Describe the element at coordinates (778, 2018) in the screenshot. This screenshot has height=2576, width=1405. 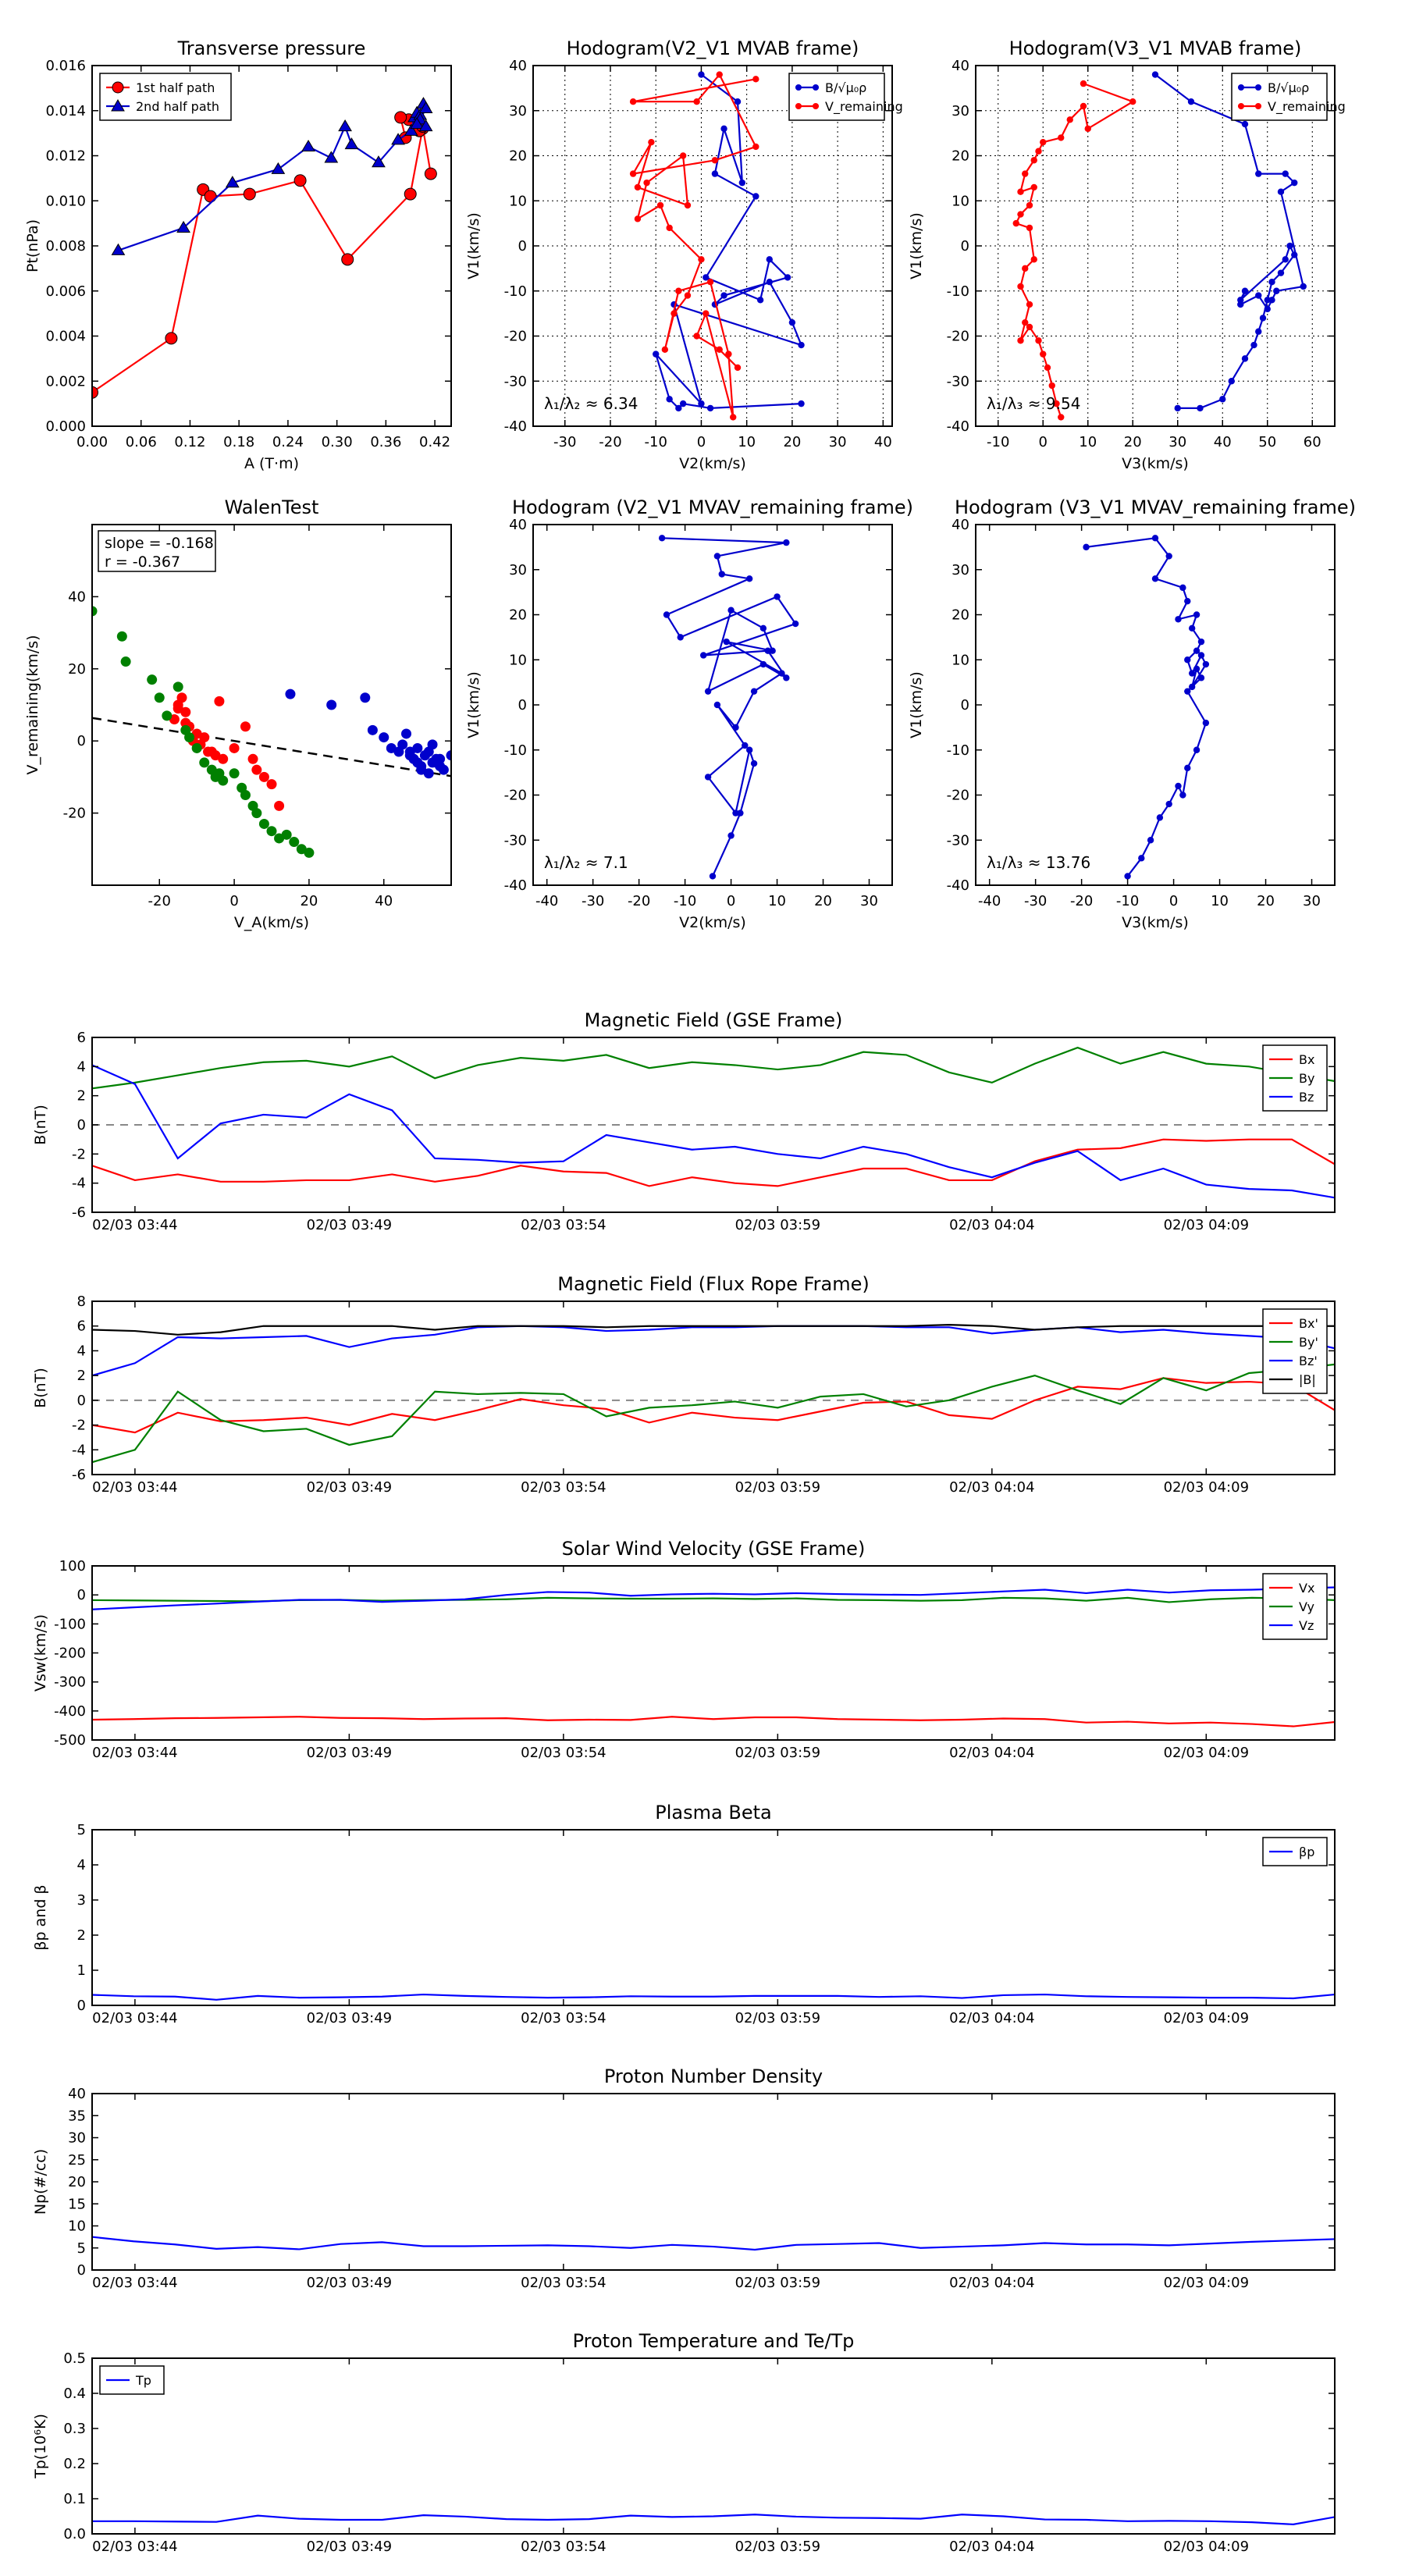
I see `x-tick-label: 02/03 03:59` at that location.